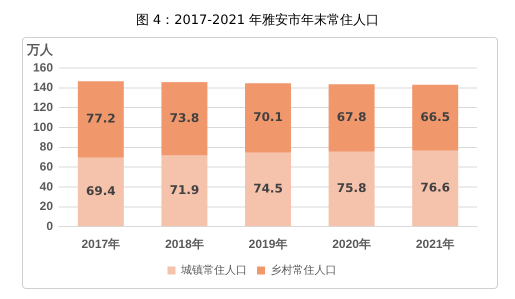 The image size is (515, 299). What do you see at coordinates (43, 107) in the screenshot?
I see `y-tick-label: 120` at bounding box center [43, 107].